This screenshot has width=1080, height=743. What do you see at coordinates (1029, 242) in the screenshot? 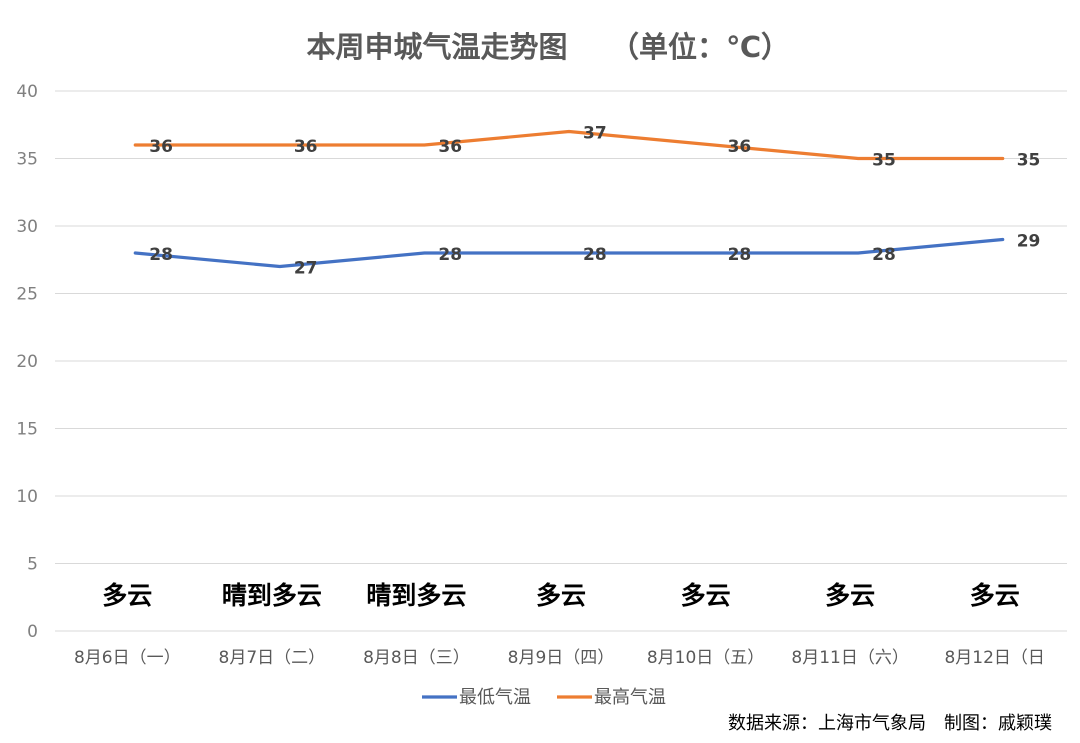
I see `data-label: 29` at bounding box center [1029, 242].